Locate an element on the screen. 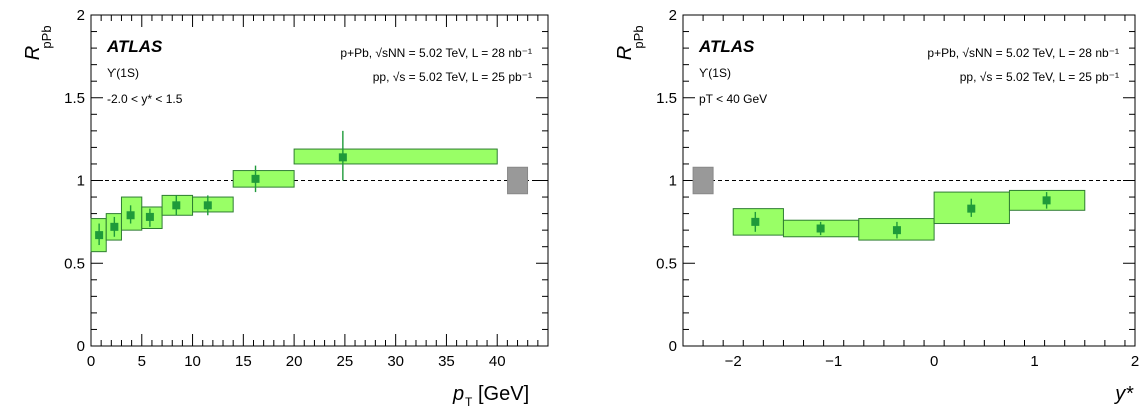 This screenshot has height=415, width=1142. x-tick-label: −2 is located at coordinates (733, 361).